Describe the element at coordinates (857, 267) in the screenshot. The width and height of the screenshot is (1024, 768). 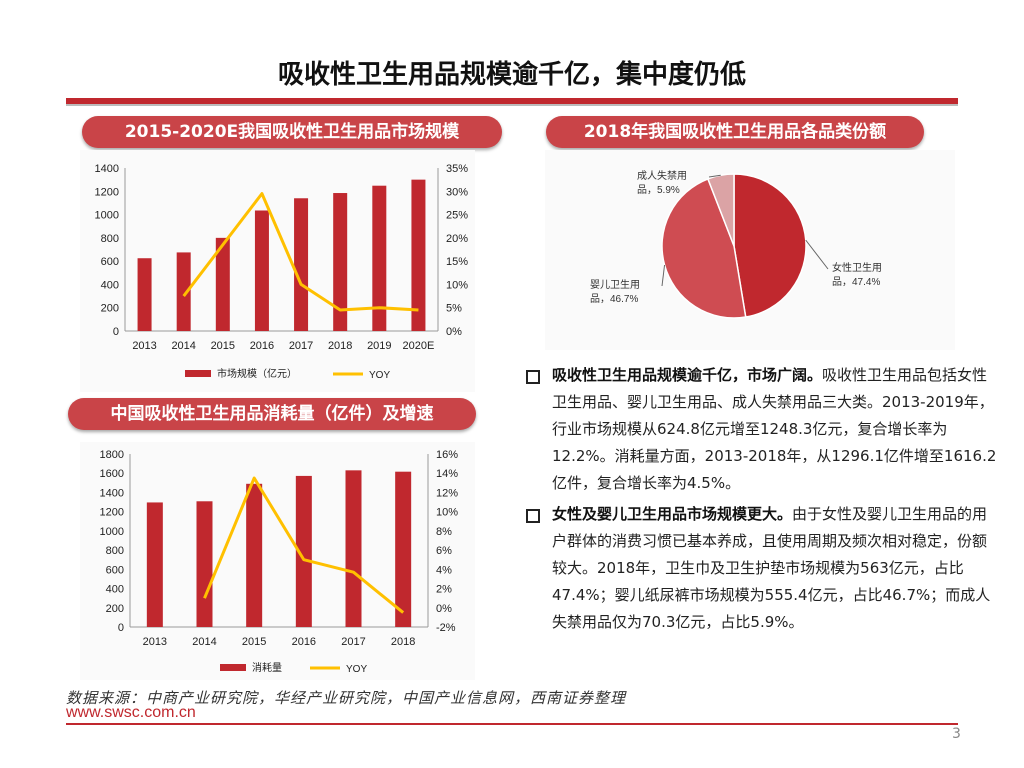
I see `pie-label-line1: 女性卫生用` at that location.